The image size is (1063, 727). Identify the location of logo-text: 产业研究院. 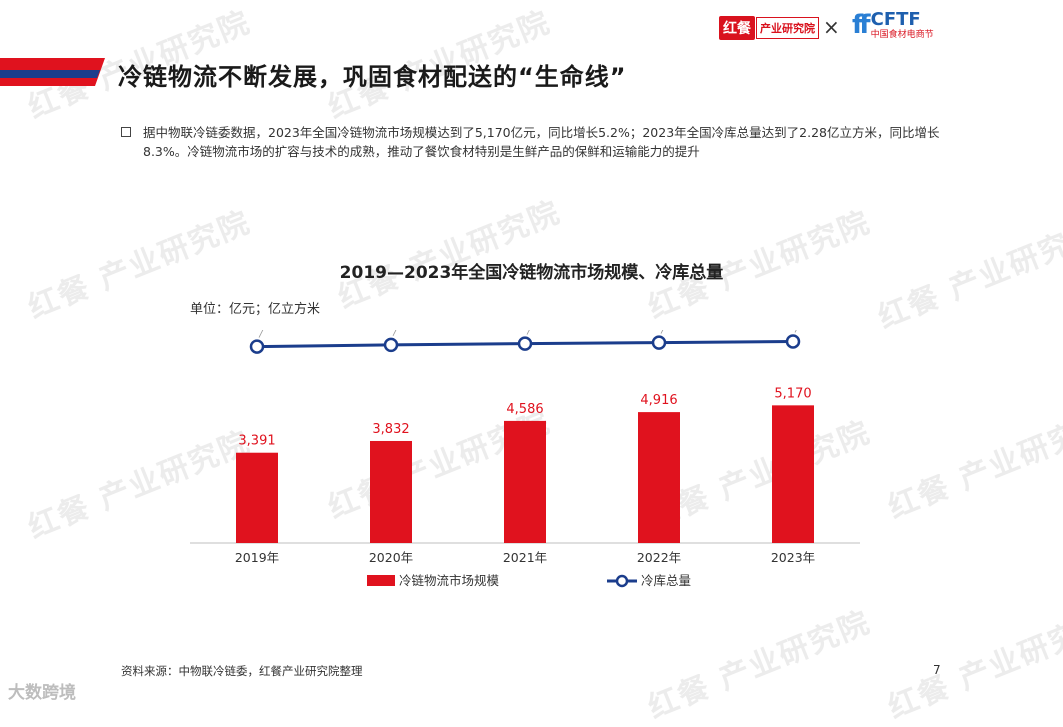
(787, 28).